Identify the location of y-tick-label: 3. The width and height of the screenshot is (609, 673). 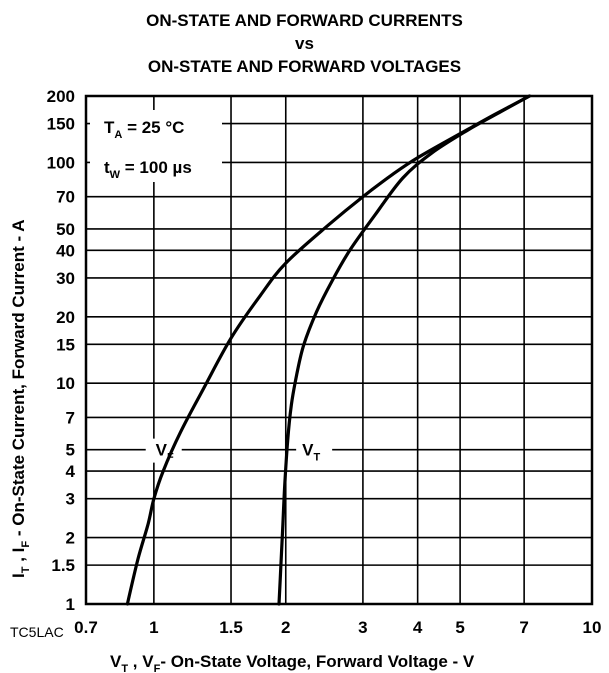
(70, 499).